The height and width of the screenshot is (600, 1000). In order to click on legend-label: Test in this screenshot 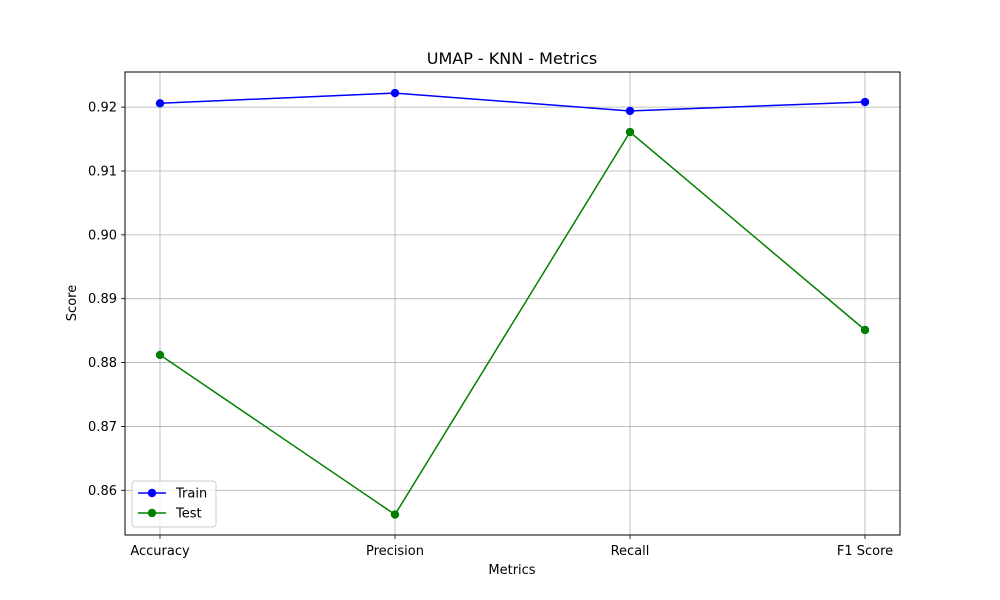, I will do `click(188, 514)`.